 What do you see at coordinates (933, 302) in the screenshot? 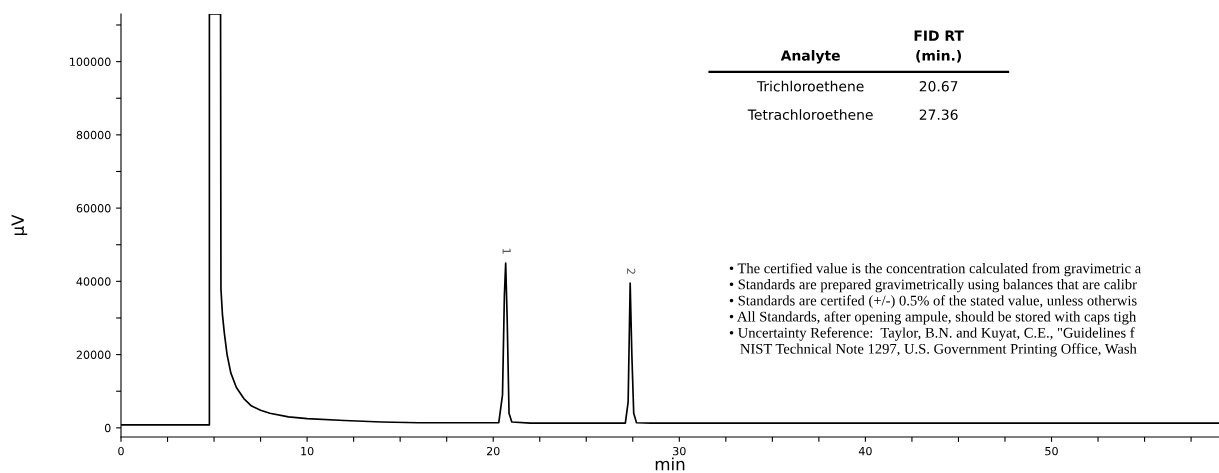
I see `annotation: • Standards are certifed (+/-) 0.5% of the stated value, unless otherwis` at bounding box center [933, 302].